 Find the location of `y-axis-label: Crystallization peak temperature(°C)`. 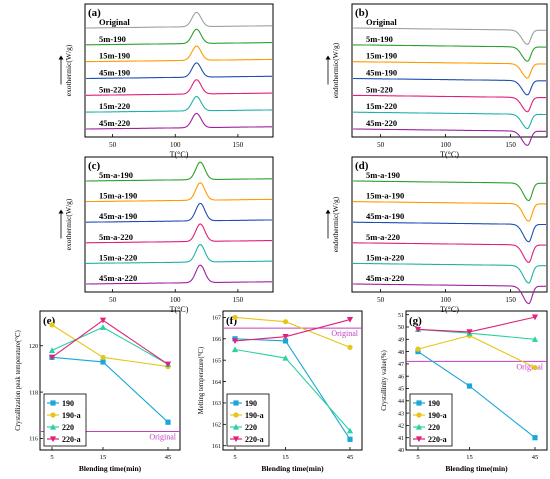

y-axis-label: Crystallization peak temperature(°C) is located at coordinates (18, 380).